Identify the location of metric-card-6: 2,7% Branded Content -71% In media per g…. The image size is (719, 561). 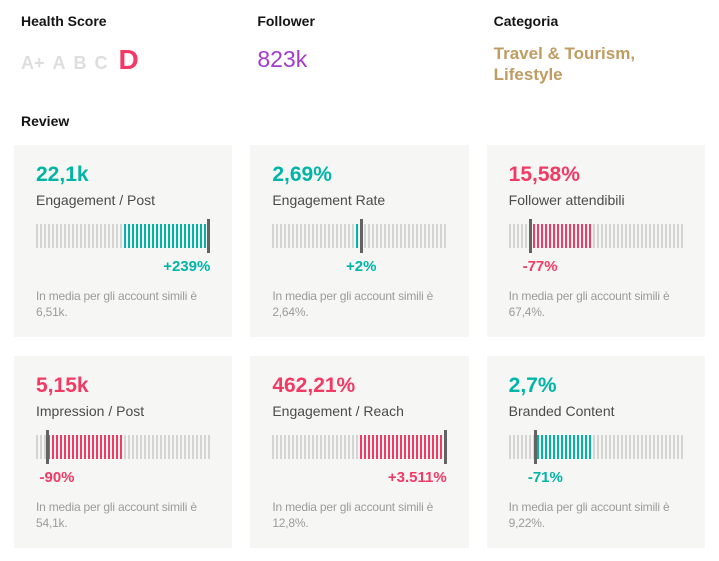
(595, 451).